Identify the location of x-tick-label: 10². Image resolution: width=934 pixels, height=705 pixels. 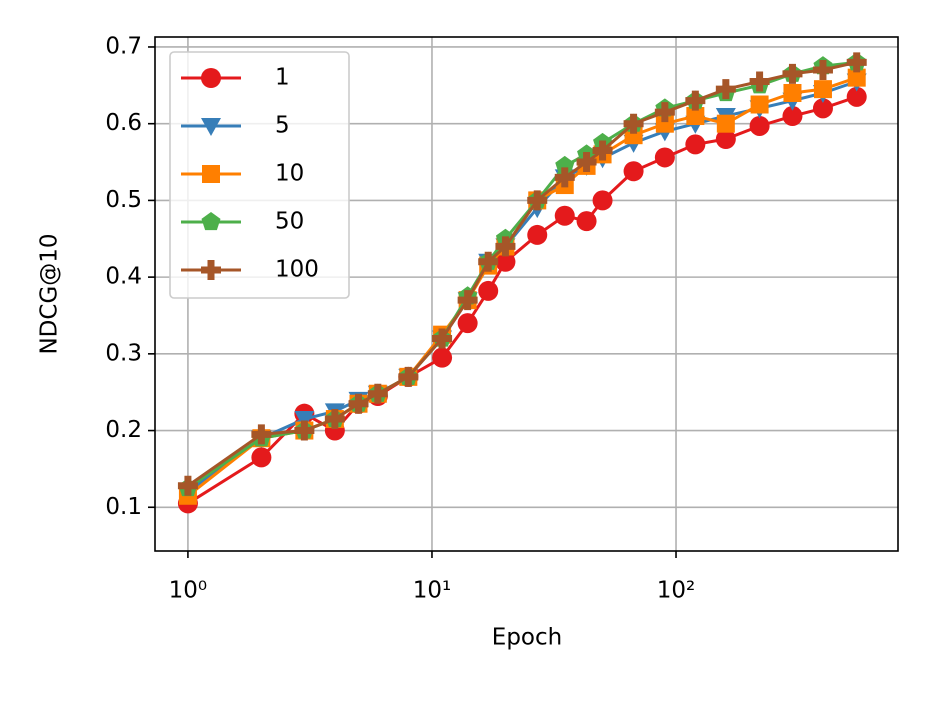
(676, 591).